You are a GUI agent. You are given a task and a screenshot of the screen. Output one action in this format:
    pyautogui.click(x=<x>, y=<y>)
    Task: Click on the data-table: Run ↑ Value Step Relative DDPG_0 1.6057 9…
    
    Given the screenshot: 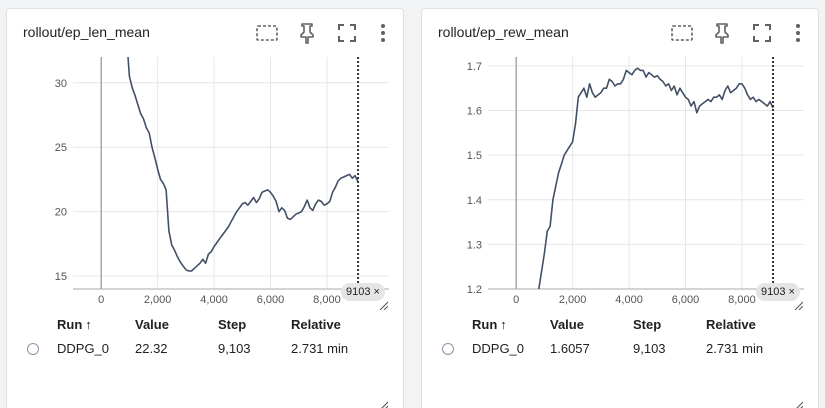 What is the action you would take?
    pyautogui.click(x=621, y=341)
    